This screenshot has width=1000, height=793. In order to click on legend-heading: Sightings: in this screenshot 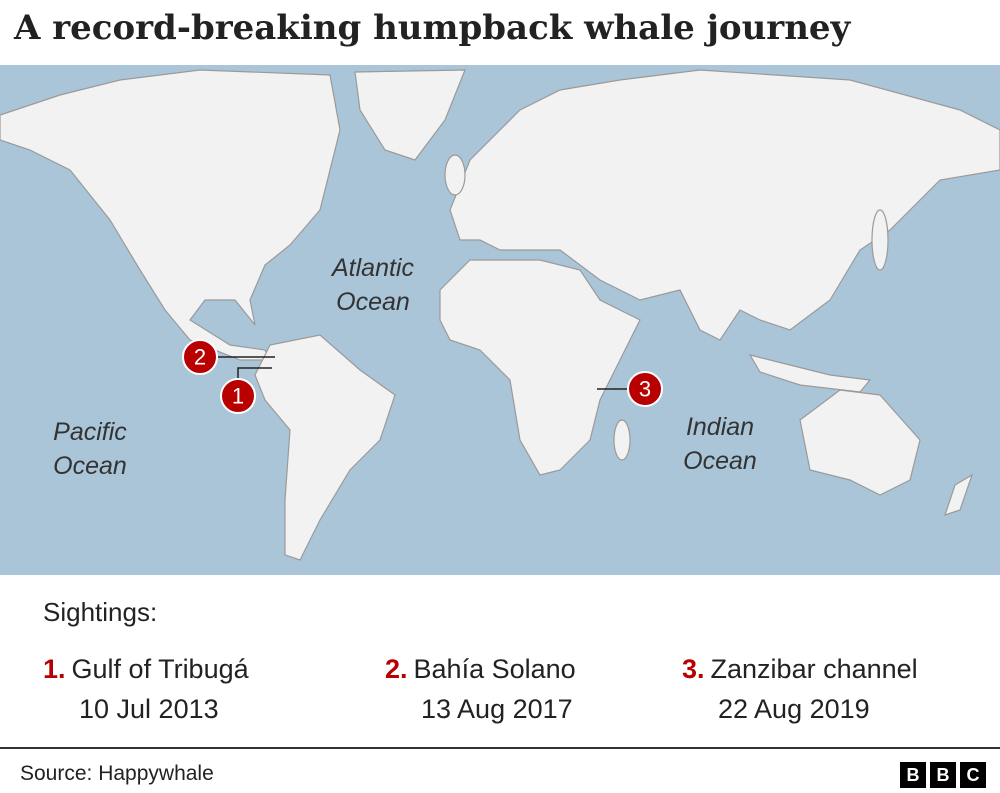, I will do `click(100, 612)`.